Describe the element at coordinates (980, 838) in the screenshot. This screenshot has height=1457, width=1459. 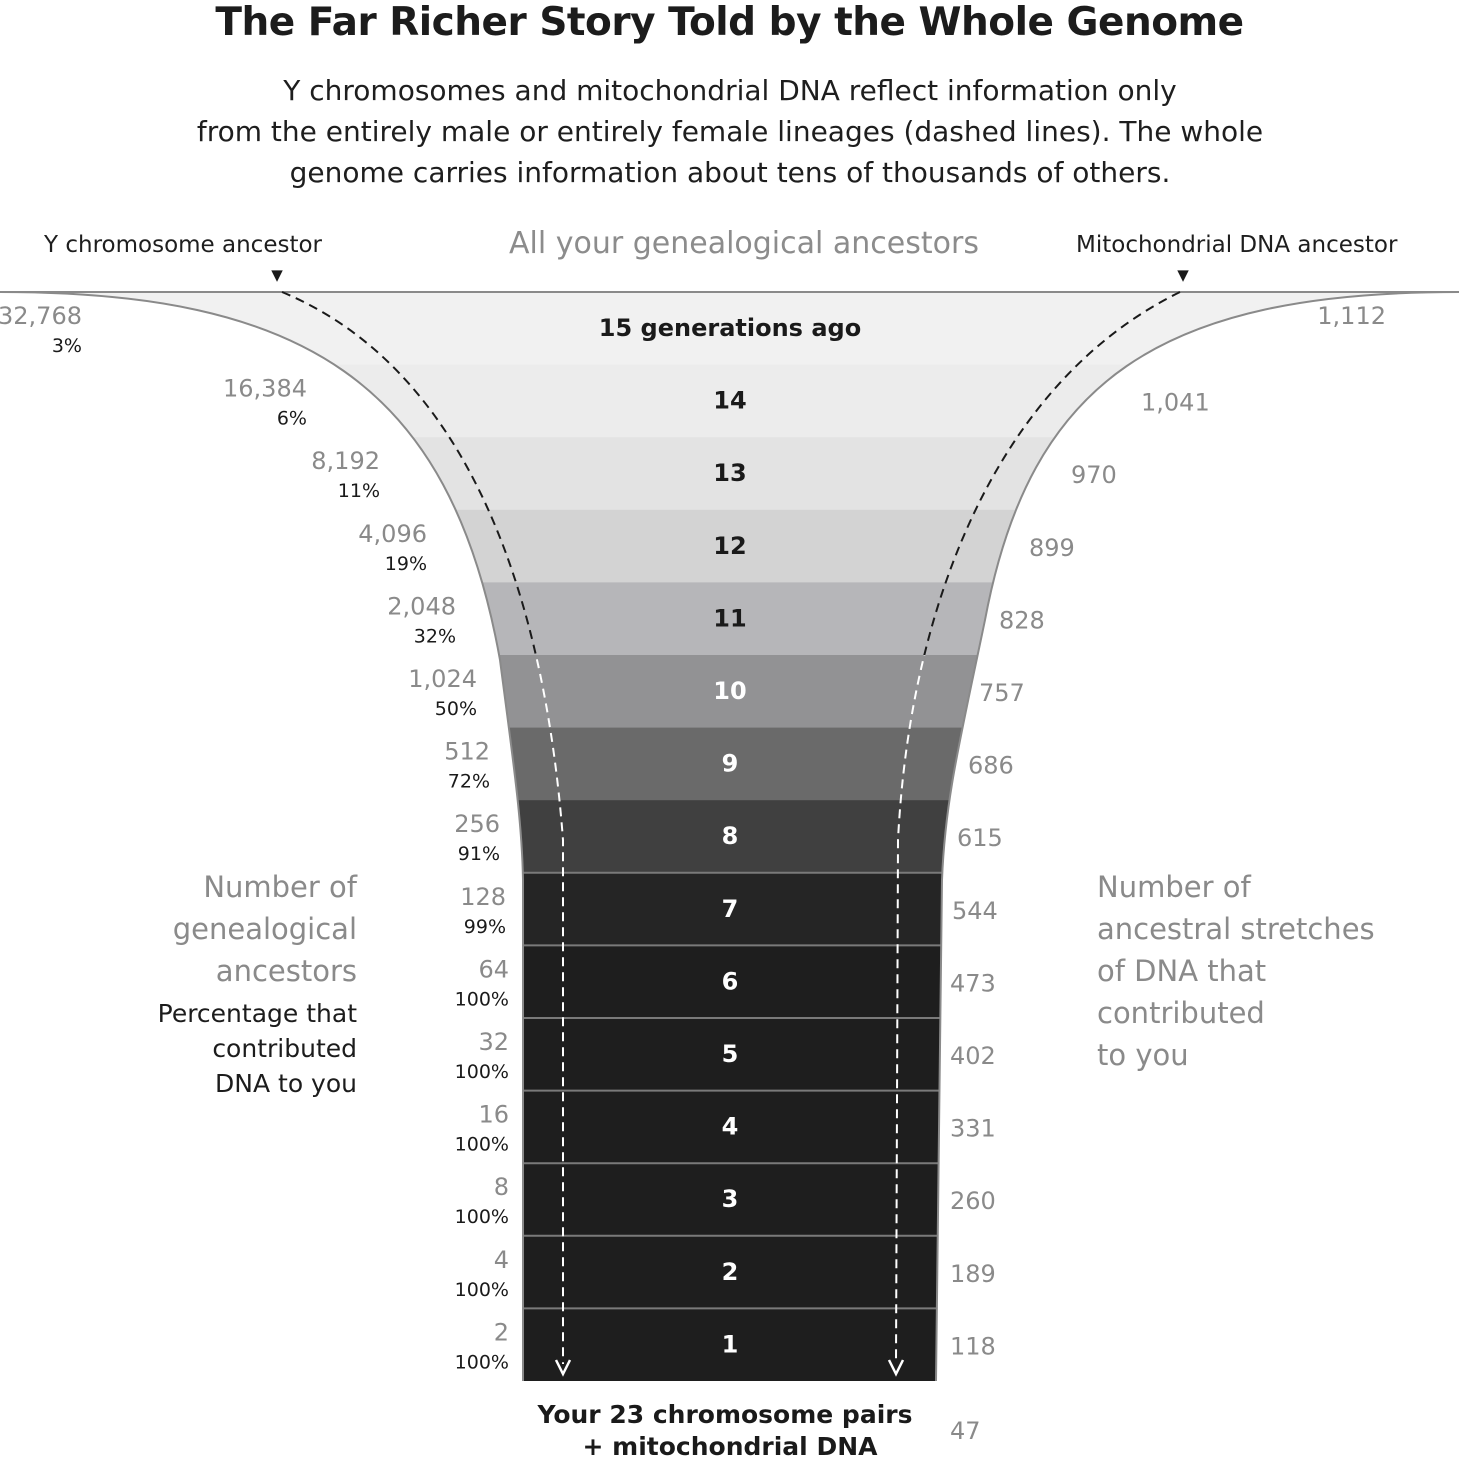
I see `dna-stretch-count: 615` at that location.